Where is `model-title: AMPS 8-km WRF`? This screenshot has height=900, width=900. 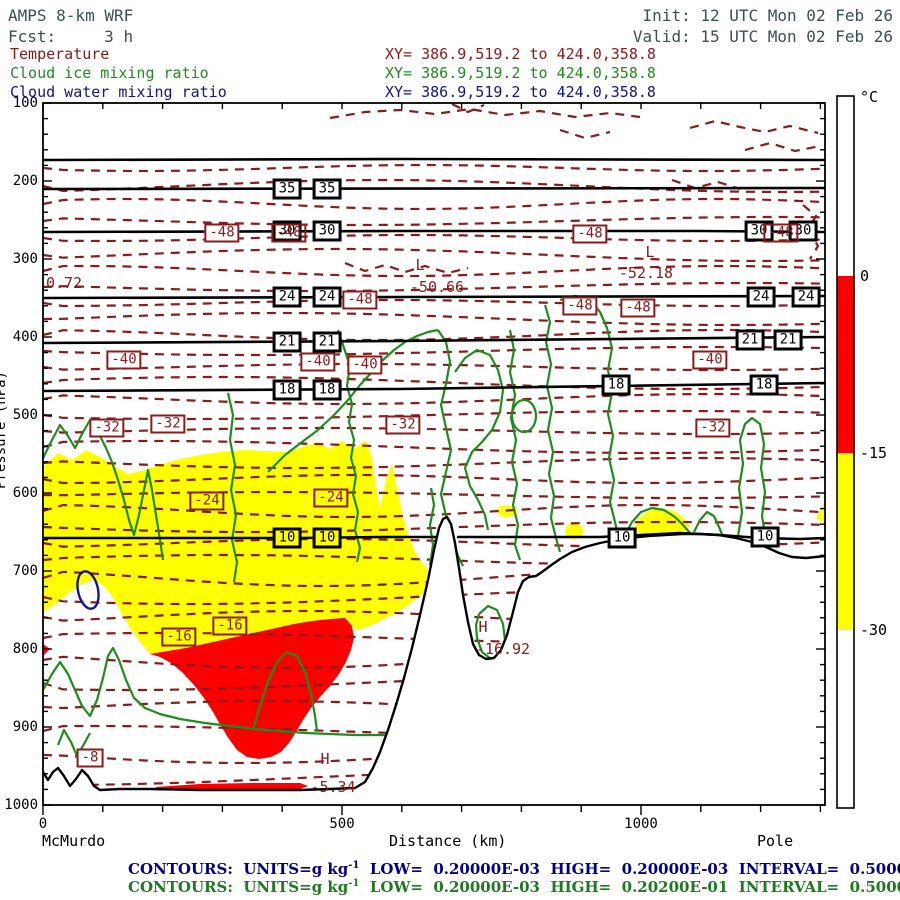
model-title: AMPS 8-km WRF is located at coordinates (71, 15).